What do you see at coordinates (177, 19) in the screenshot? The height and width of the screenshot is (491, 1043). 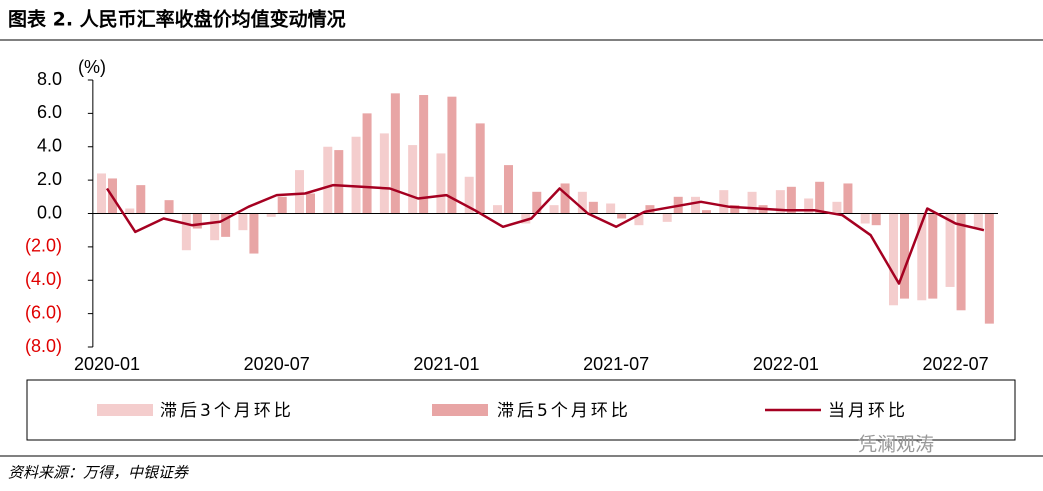 I see `chart-title: 图表 2. 人民币汇率收盘价均值变动情况` at bounding box center [177, 19].